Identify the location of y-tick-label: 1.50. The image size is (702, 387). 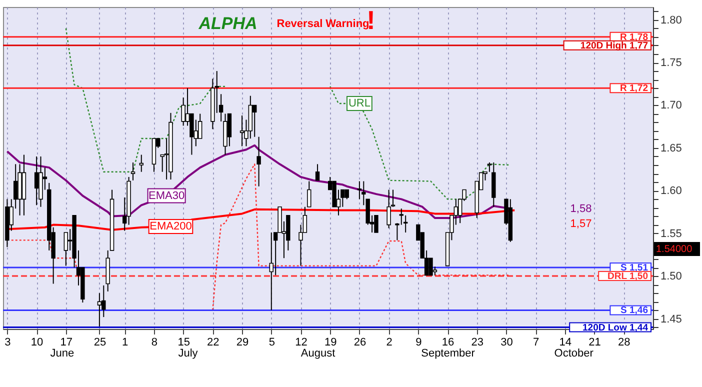
(671, 276).